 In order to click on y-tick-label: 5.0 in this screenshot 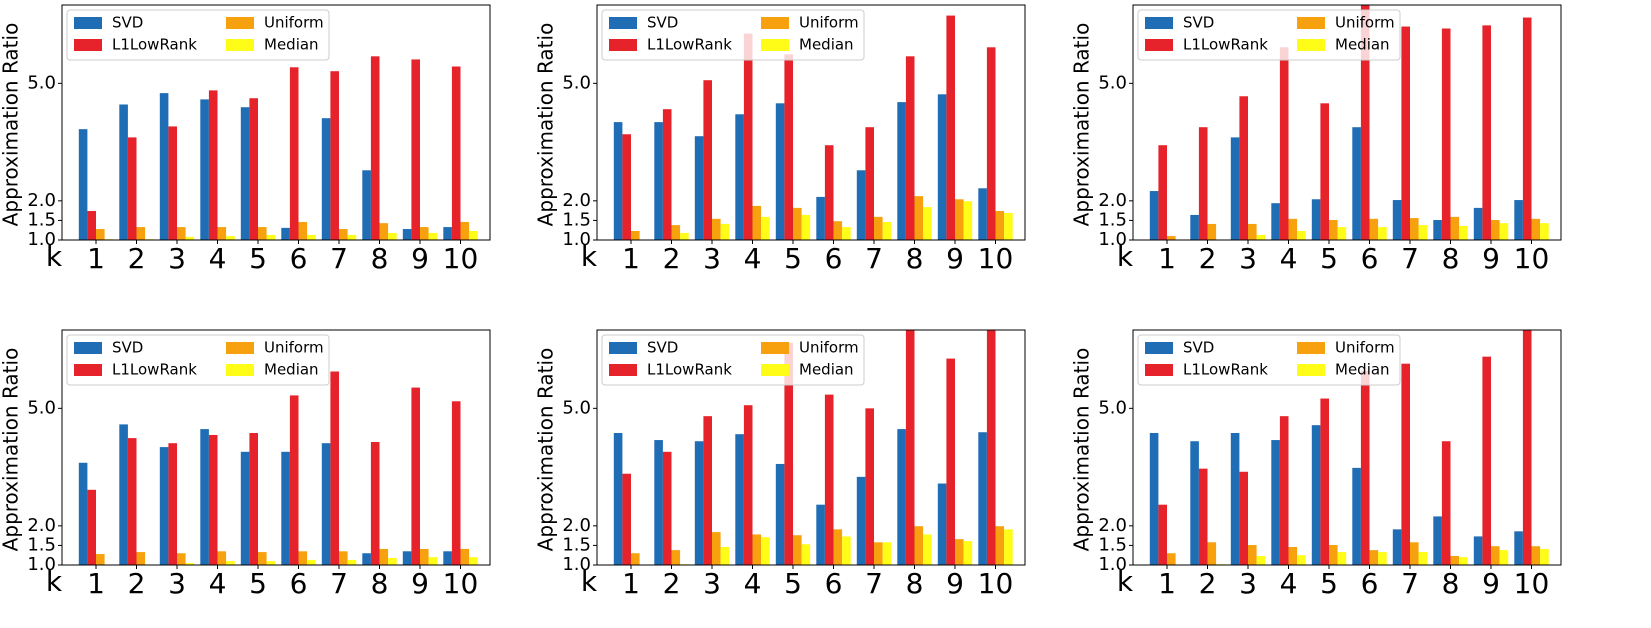, I will do `click(41, 407)`.